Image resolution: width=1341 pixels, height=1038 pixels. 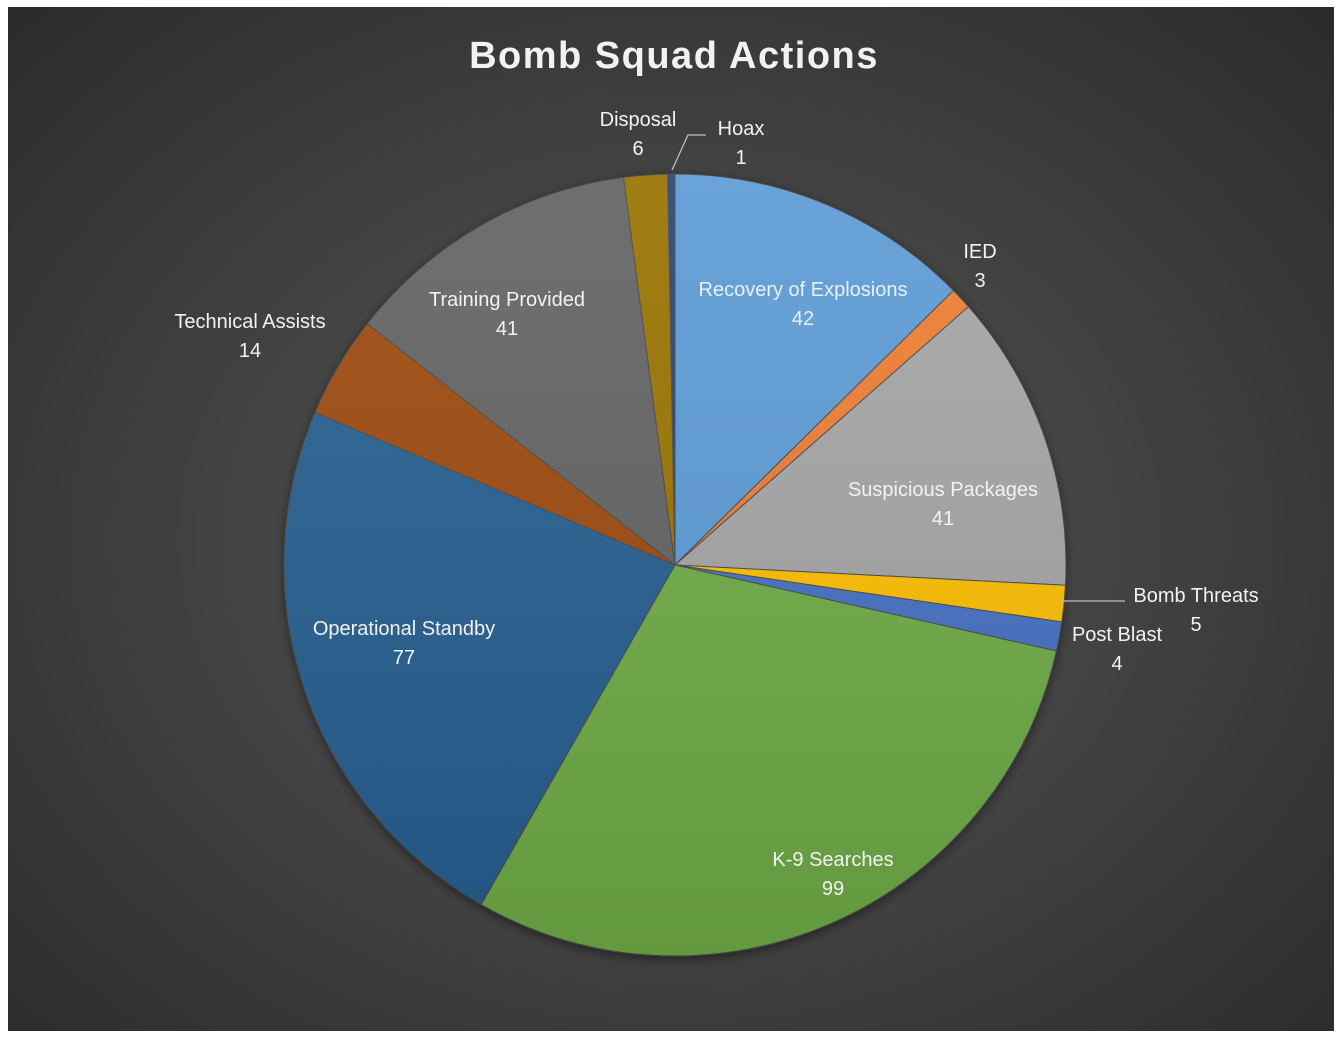 I want to click on slice-label-name: Hoax, so click(x=741, y=129).